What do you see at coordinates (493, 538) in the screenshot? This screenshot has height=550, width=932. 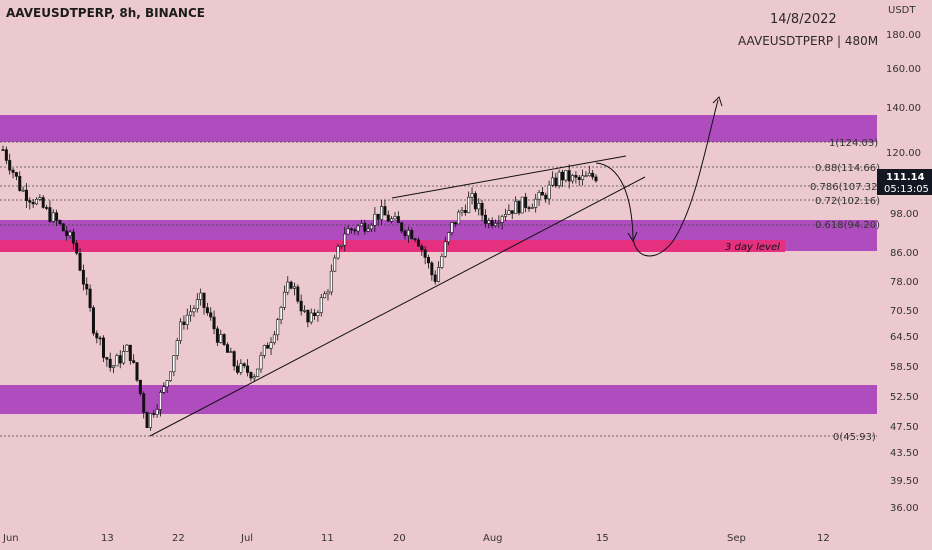 I see `time-tick: Aug` at bounding box center [493, 538].